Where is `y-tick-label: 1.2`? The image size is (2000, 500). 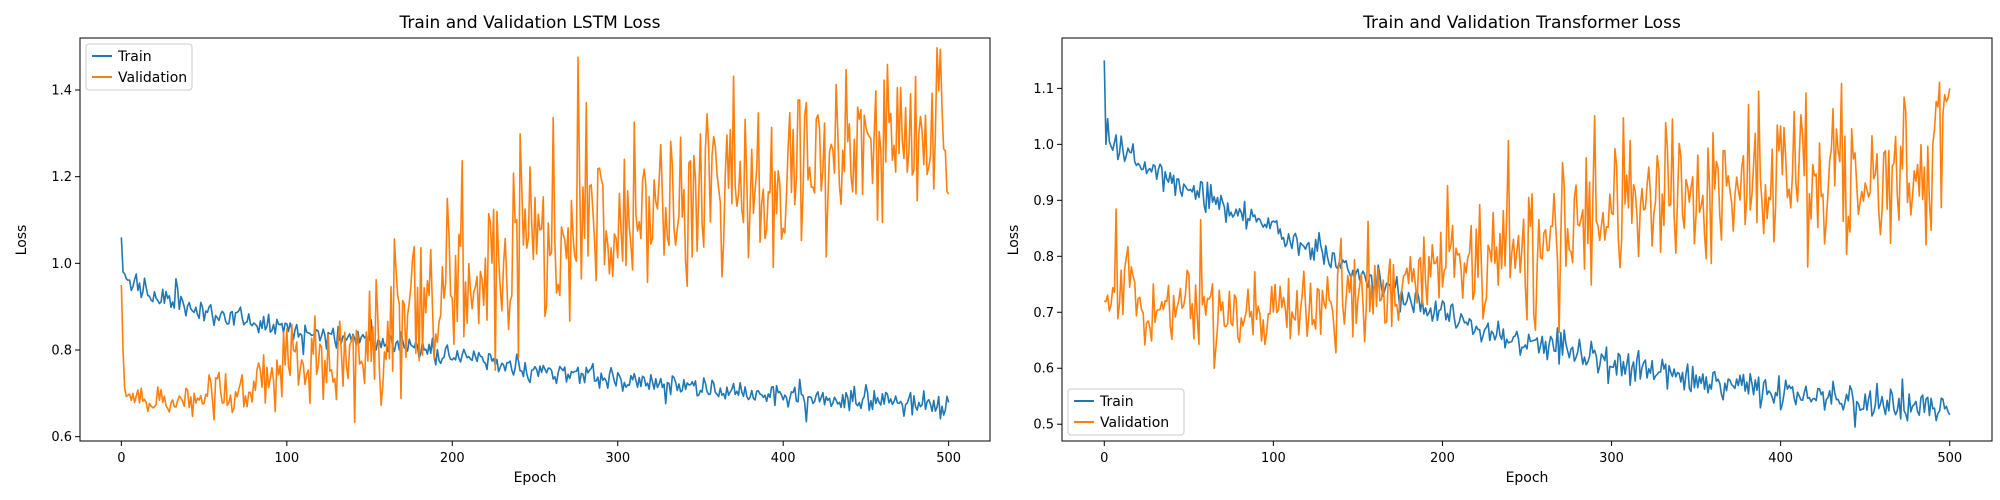
y-tick-label: 1.2 is located at coordinates (61, 177).